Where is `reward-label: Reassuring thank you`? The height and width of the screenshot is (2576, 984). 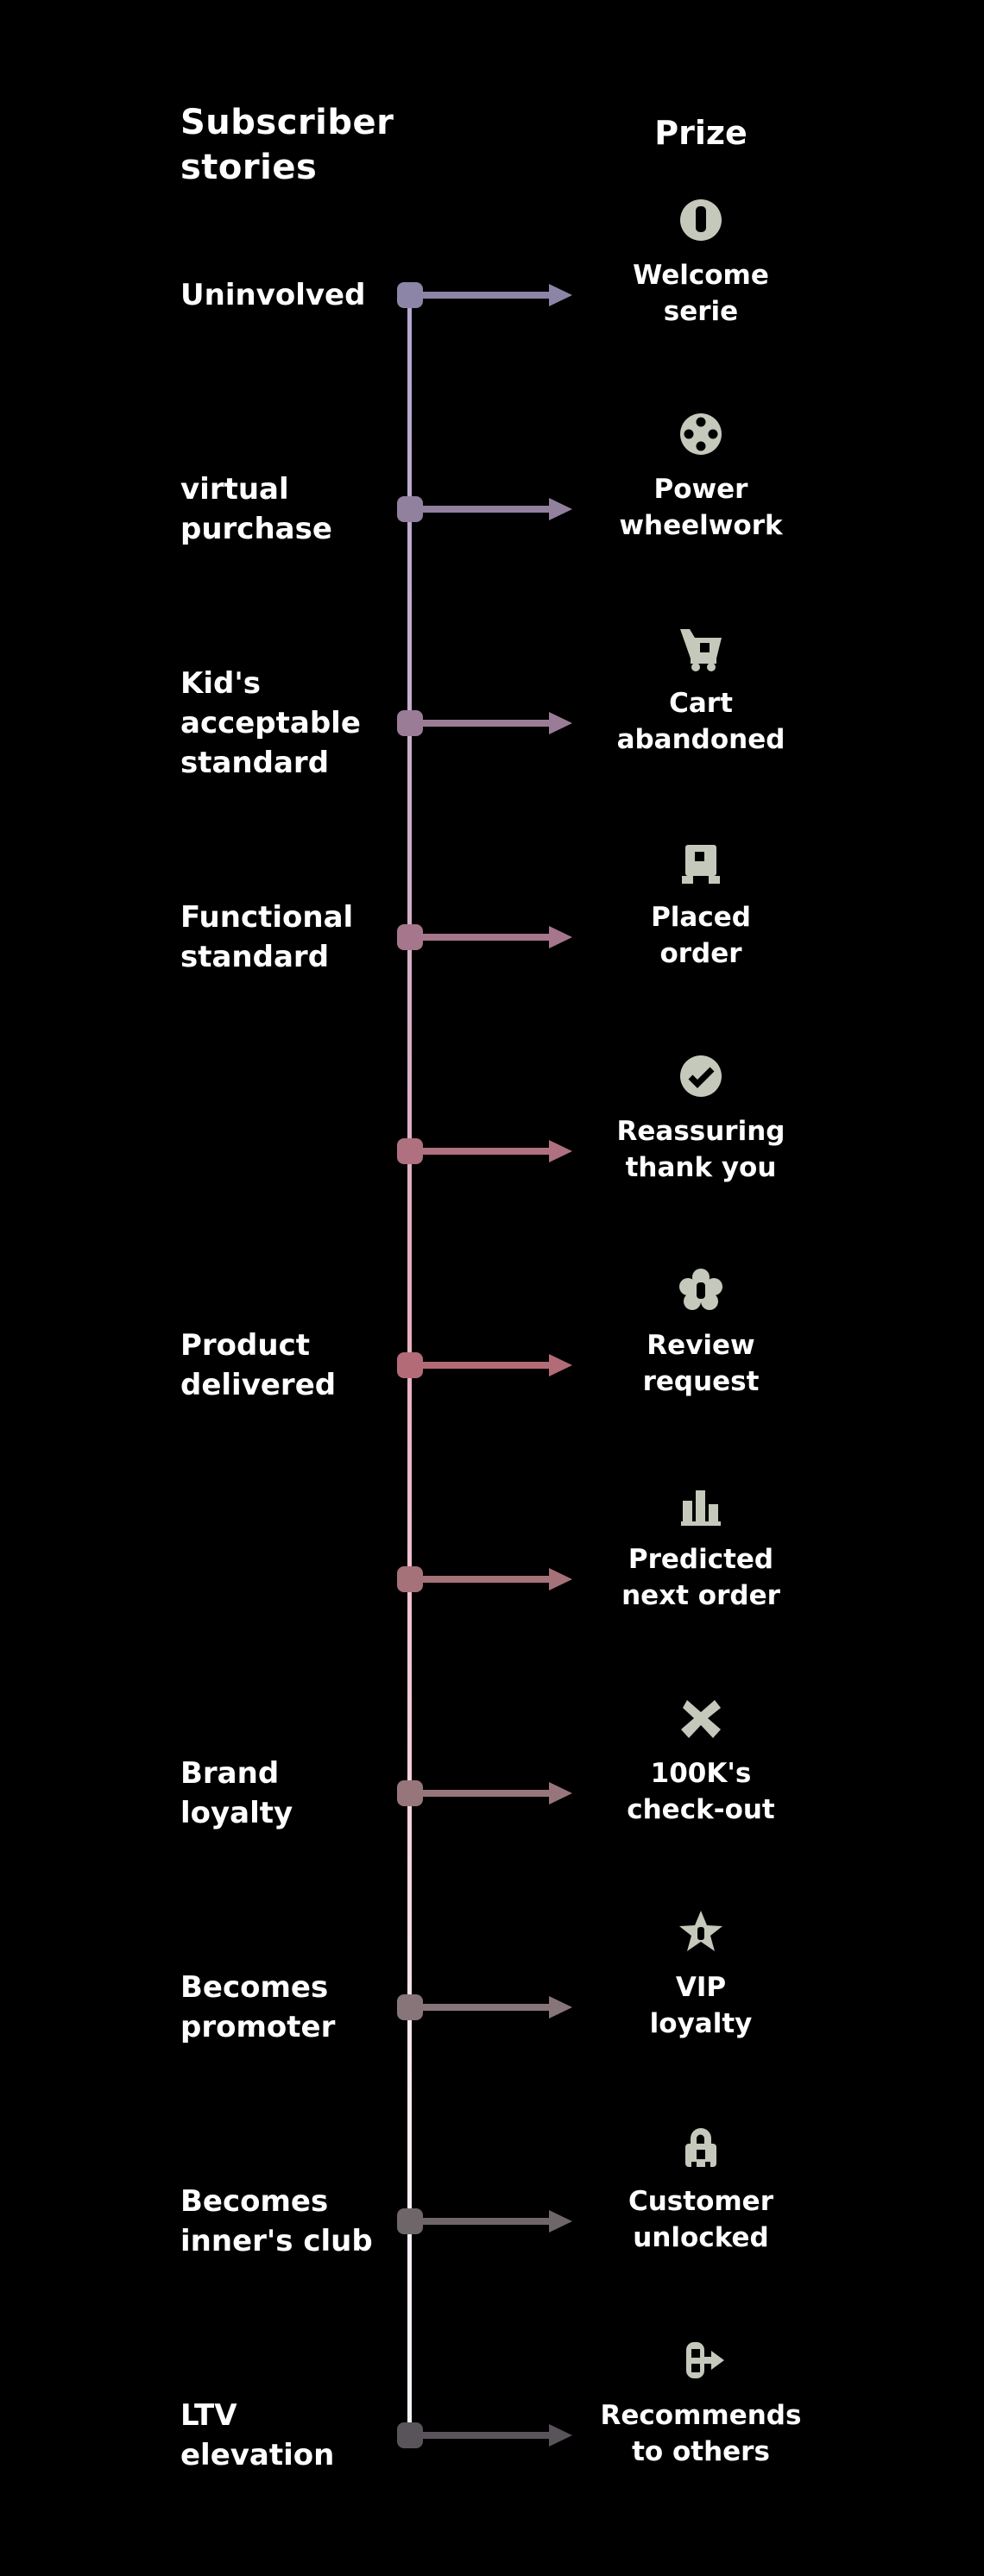 reward-label: Reassuring thank you is located at coordinates (701, 1149).